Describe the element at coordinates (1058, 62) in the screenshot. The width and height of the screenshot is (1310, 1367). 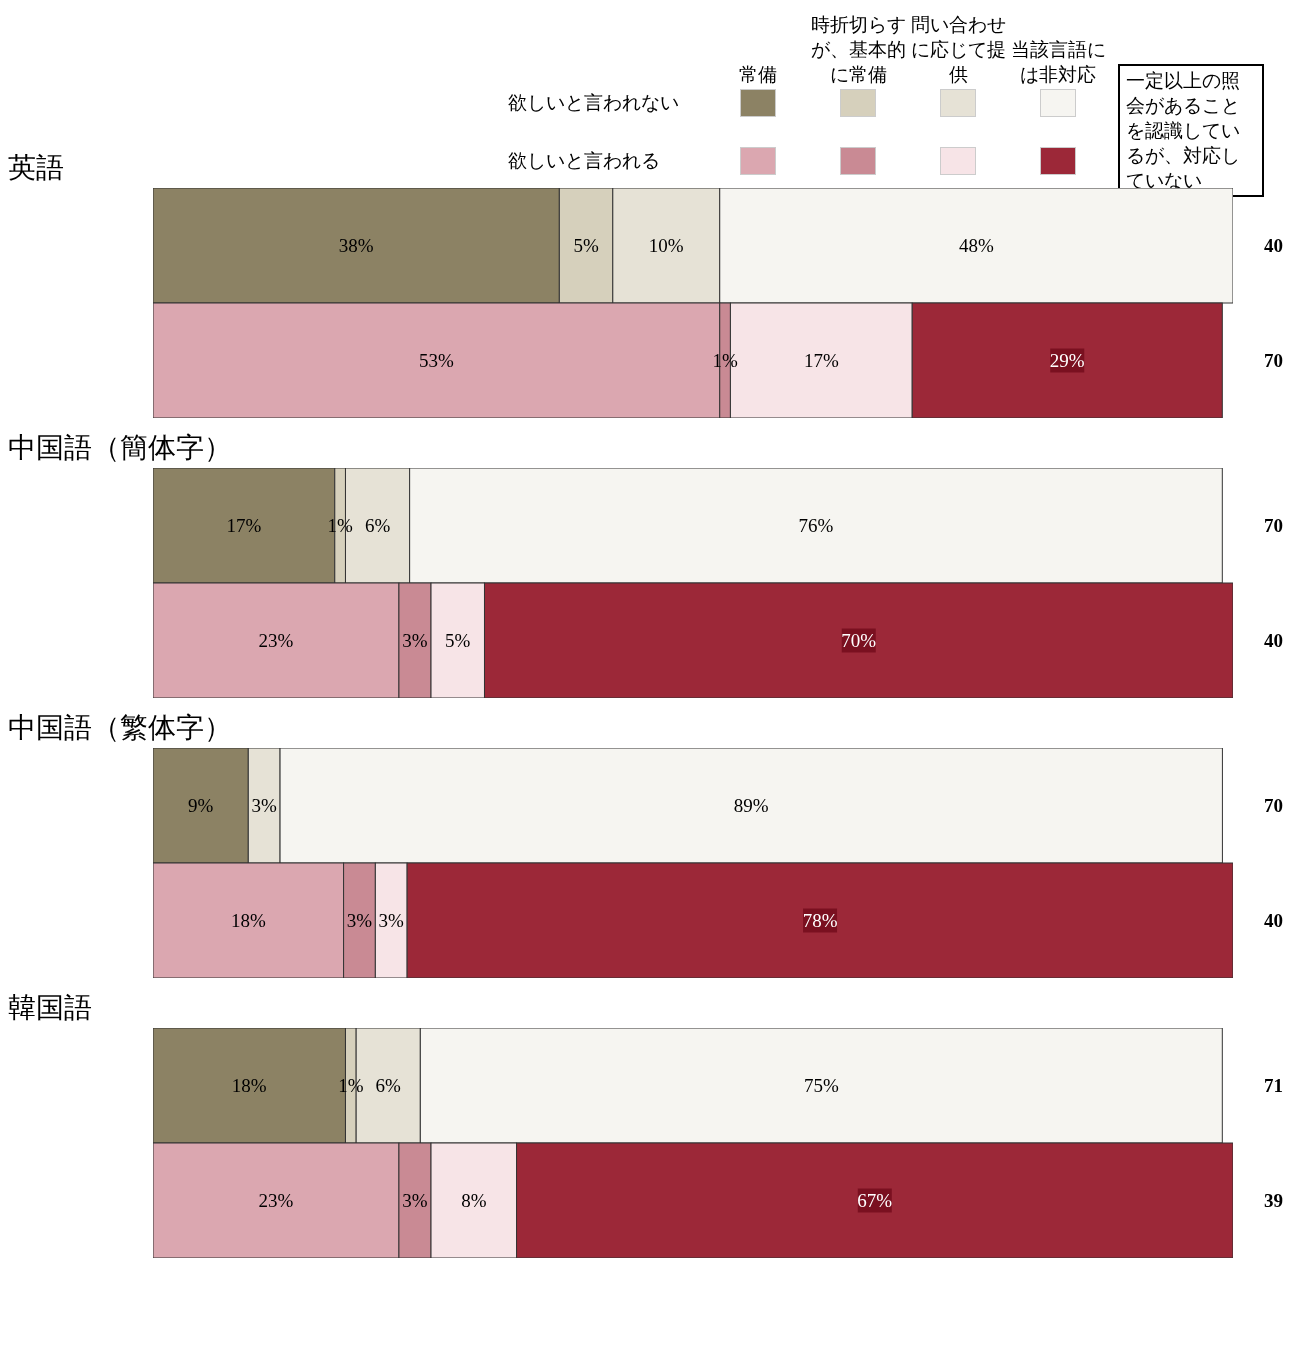
I see `text: 当該言語には非対応` at that location.